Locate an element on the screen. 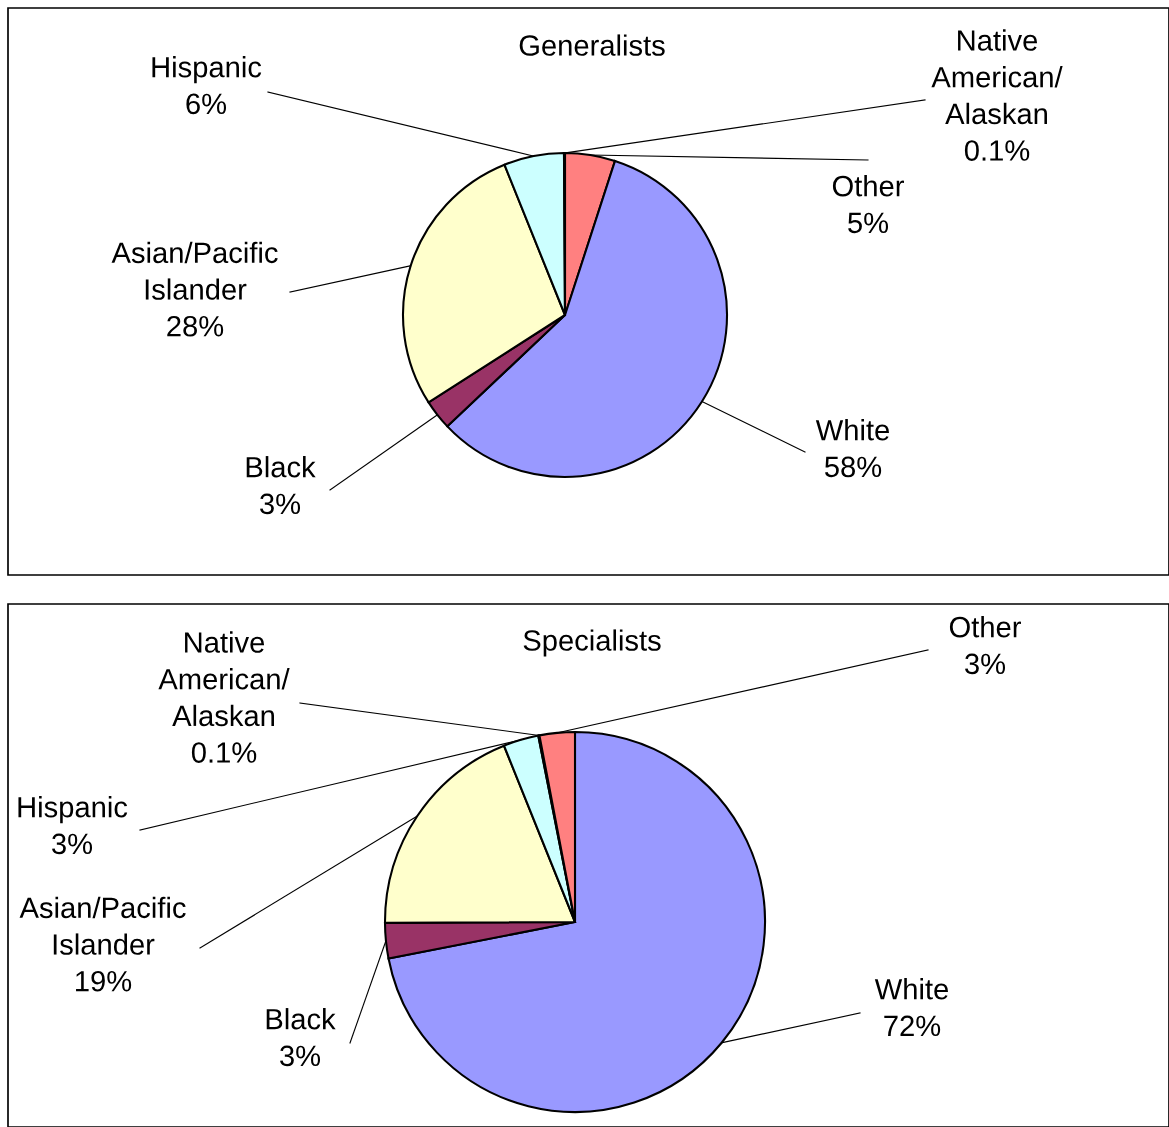  data-label: 72% is located at coordinates (912, 1026).